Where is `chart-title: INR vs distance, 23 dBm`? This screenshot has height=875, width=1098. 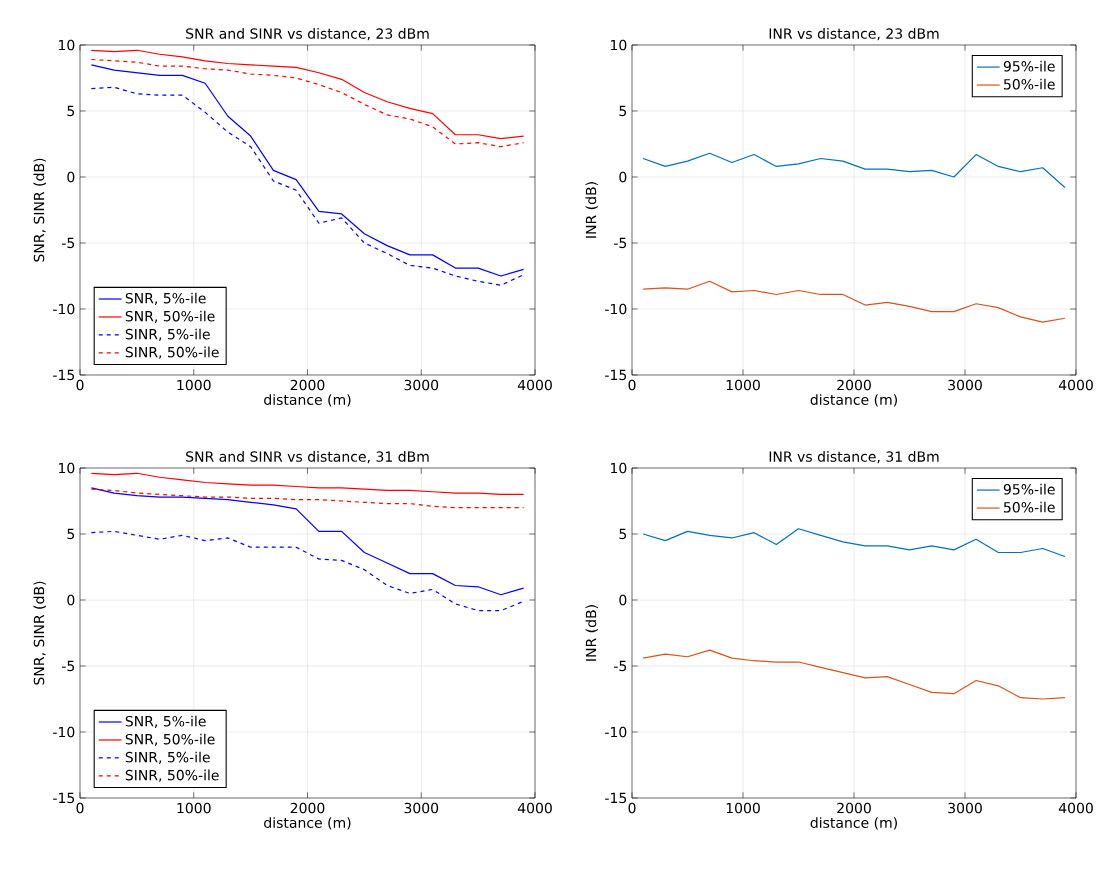
chart-title: INR vs distance, 23 dBm is located at coordinates (854, 34).